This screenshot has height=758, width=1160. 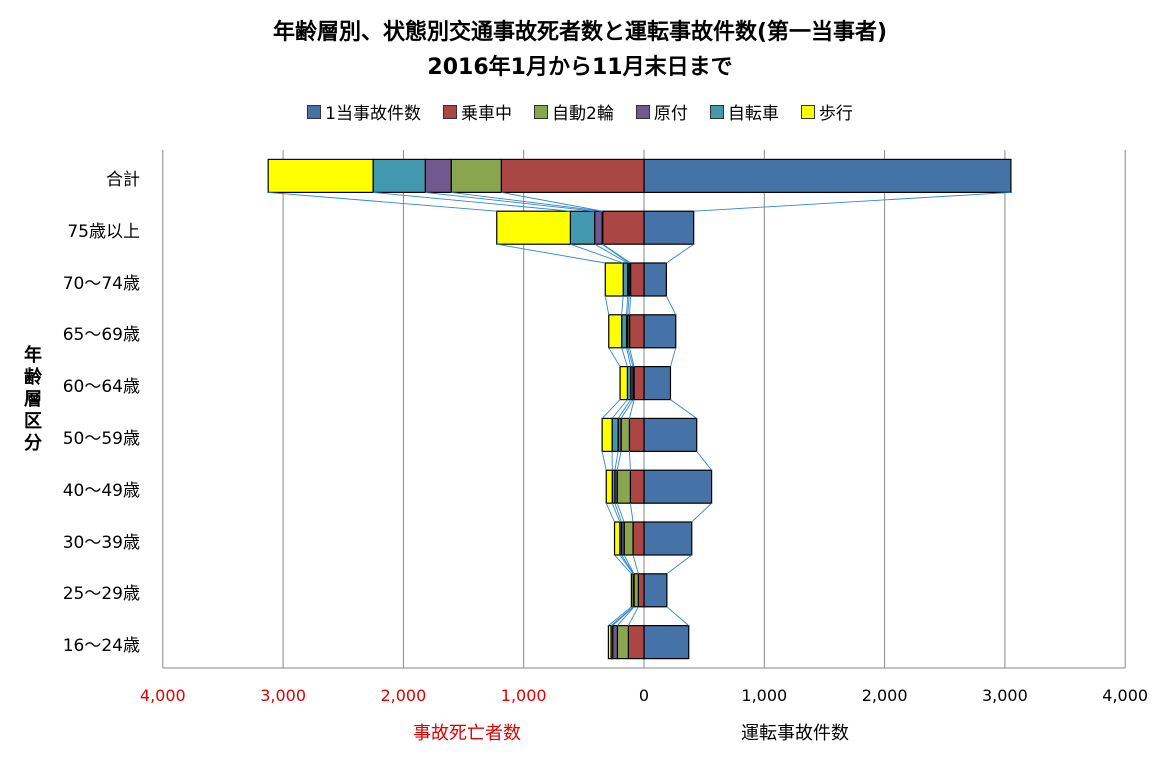 I want to click on x-tick-label: 2,000, so click(x=884, y=695).